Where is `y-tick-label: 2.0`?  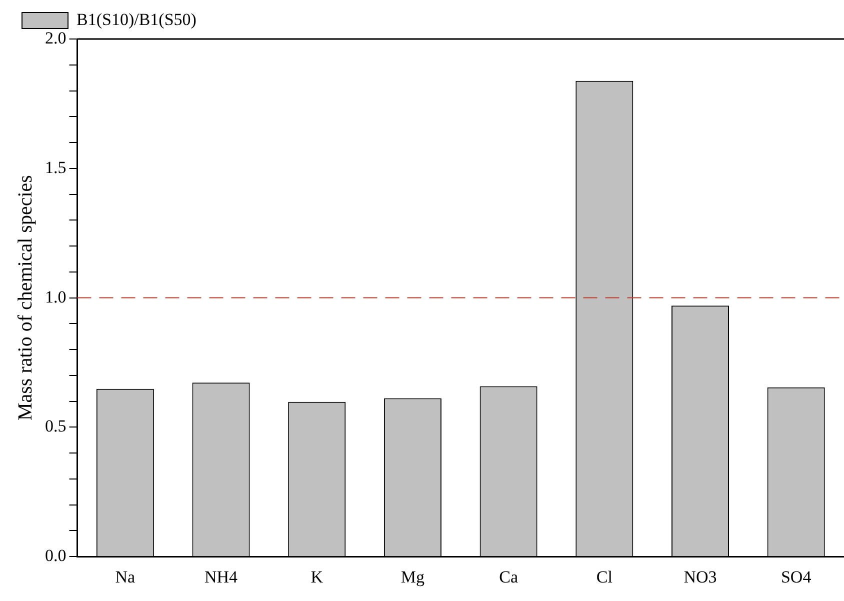 y-tick-label: 2.0 is located at coordinates (55, 38).